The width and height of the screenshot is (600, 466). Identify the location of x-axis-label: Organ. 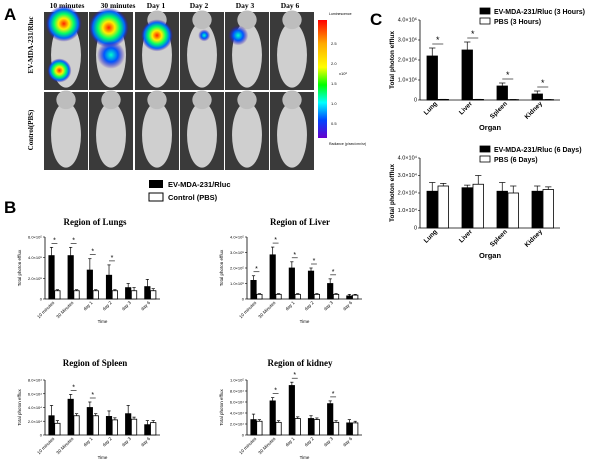
(490, 127).